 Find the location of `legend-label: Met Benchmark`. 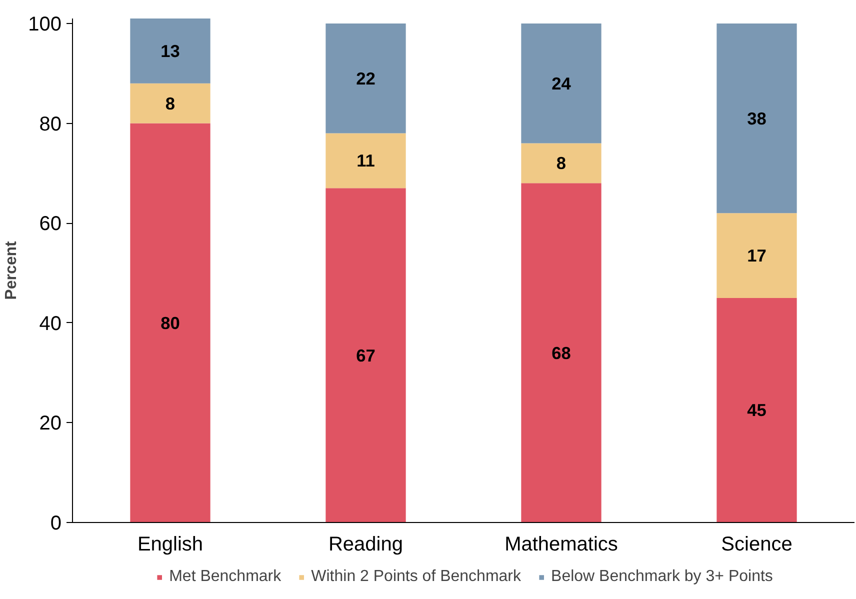

legend-label: Met Benchmark is located at coordinates (225, 577).